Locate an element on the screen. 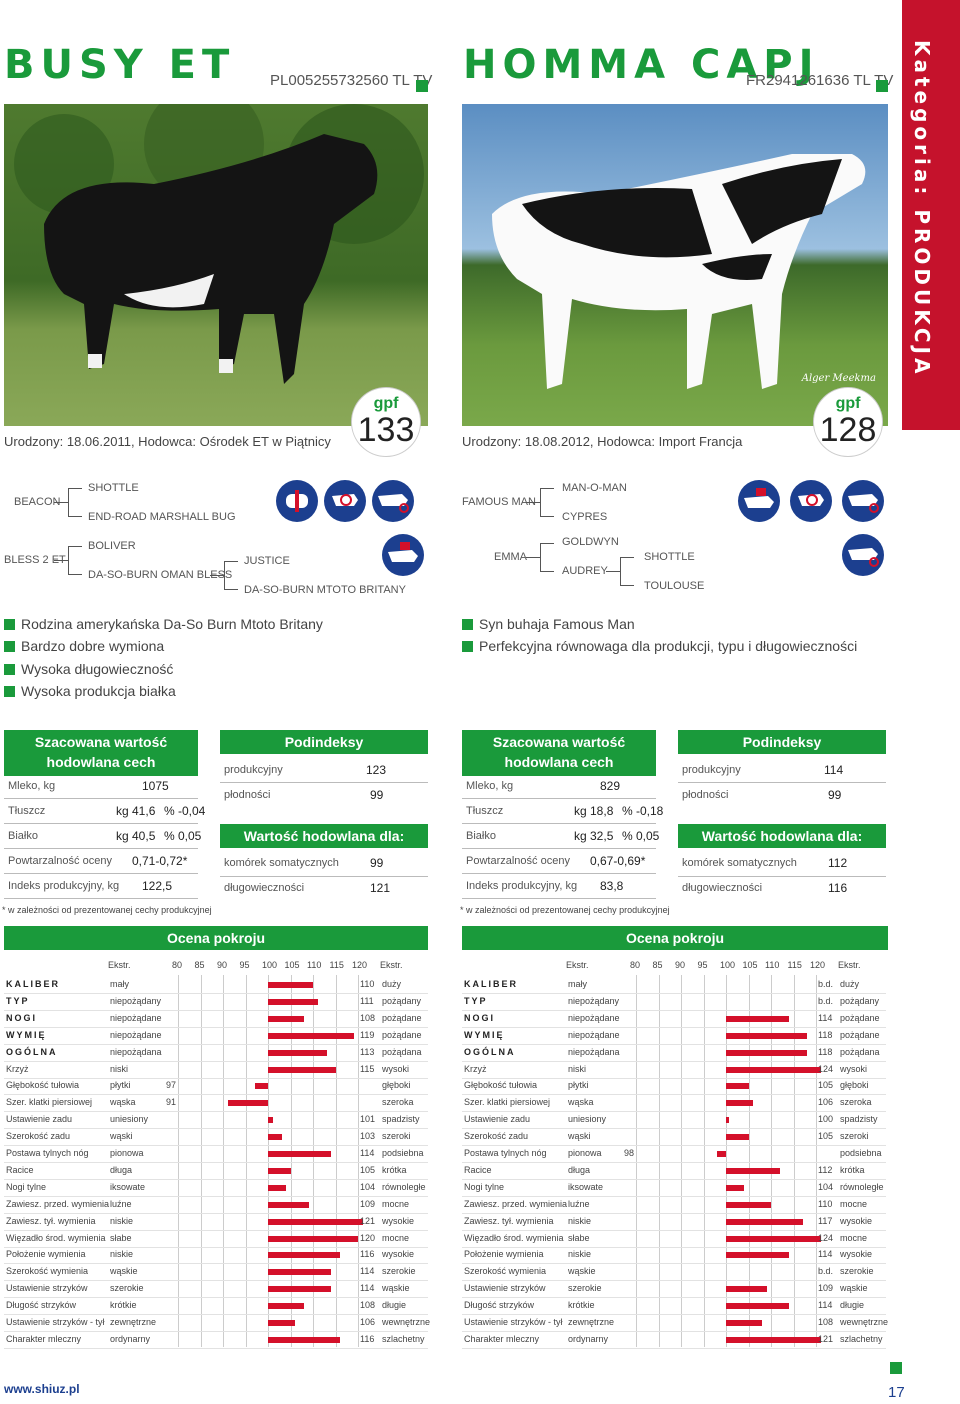  trait-low-label: szerokie is located at coordinates (585, 1288).